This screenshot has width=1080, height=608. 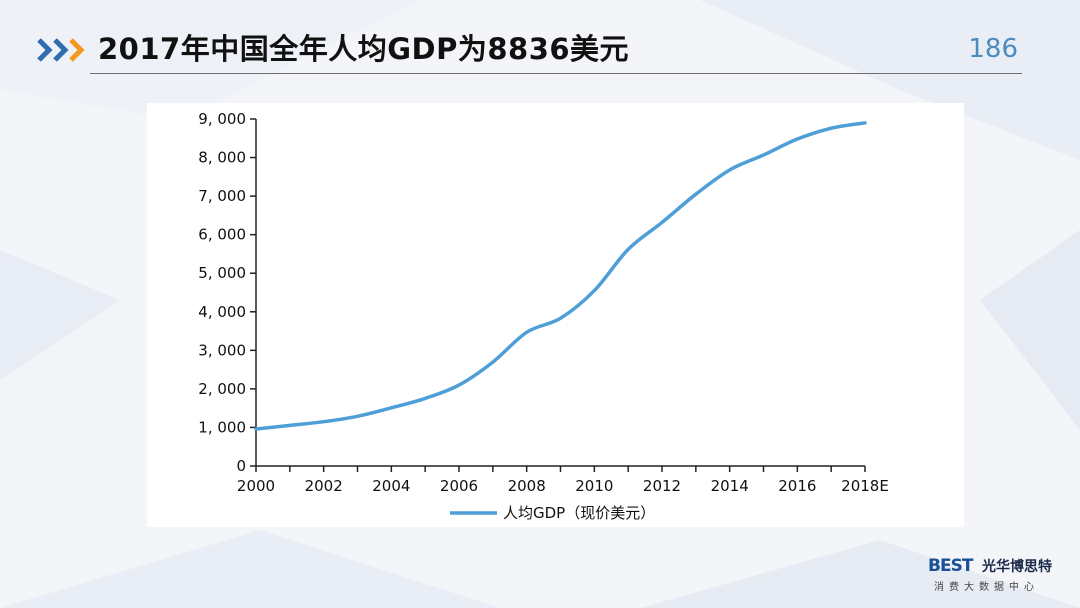 I want to click on y-tick-label: 9, 000, so click(x=222, y=119).